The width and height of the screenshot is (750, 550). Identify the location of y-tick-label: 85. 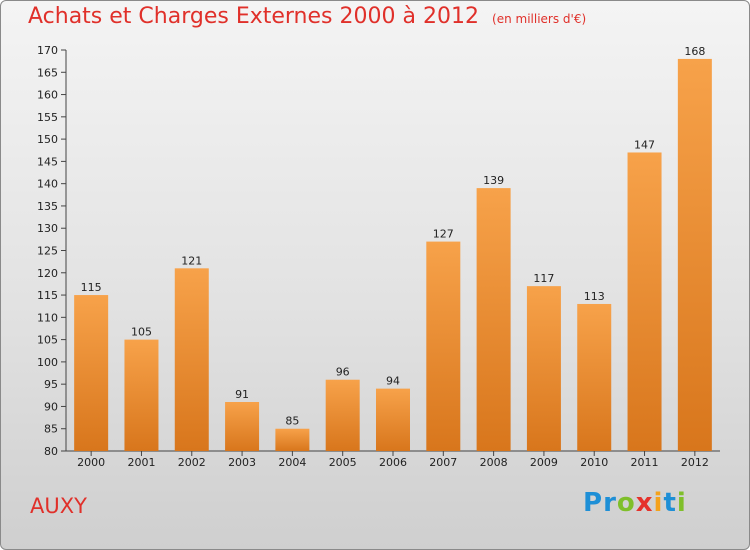
(51, 429).